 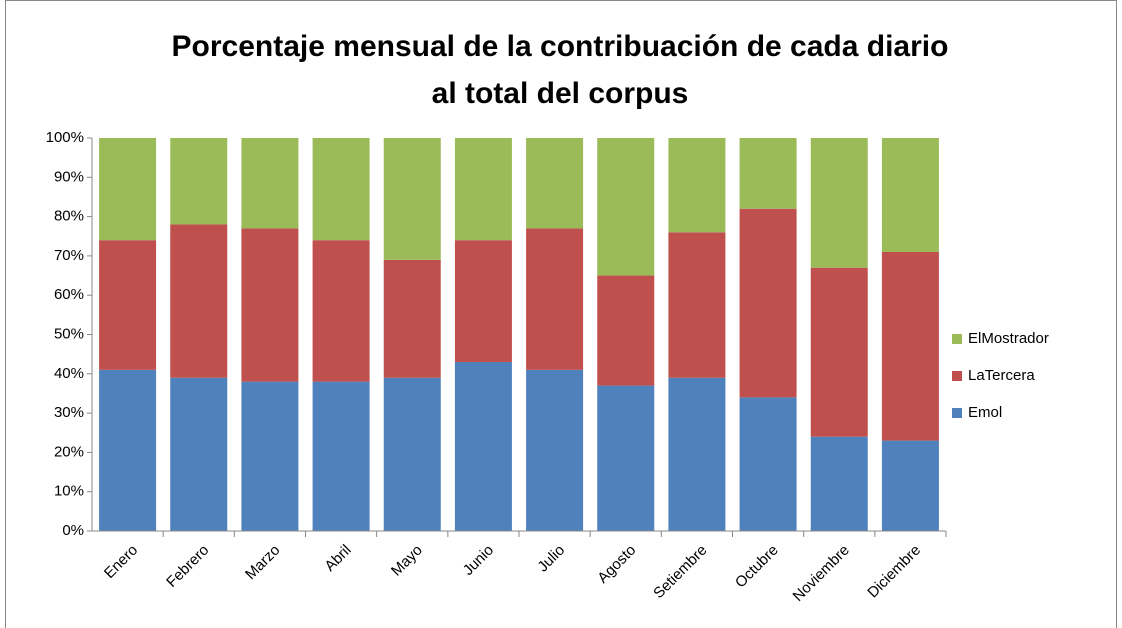 I want to click on legend-label: Emol, so click(x=985, y=412).